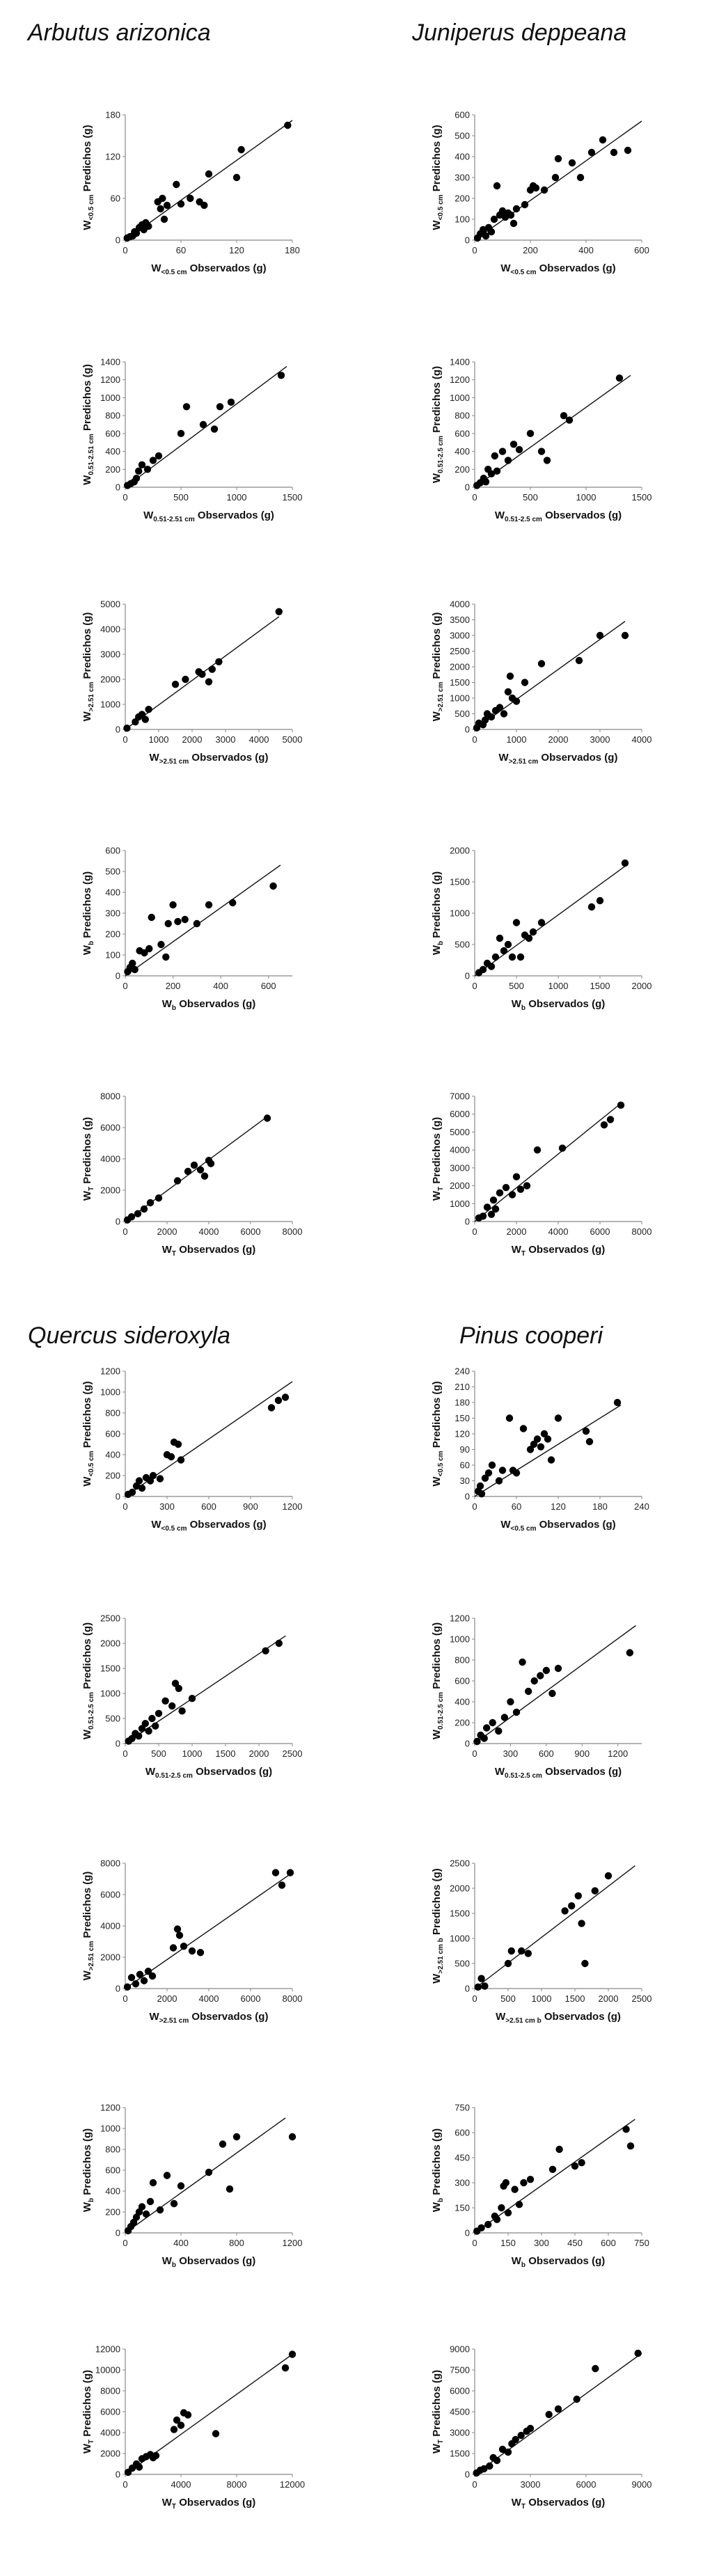  Describe the element at coordinates (463, 2208) in the screenshot. I see `y-tick-label: 150` at that location.